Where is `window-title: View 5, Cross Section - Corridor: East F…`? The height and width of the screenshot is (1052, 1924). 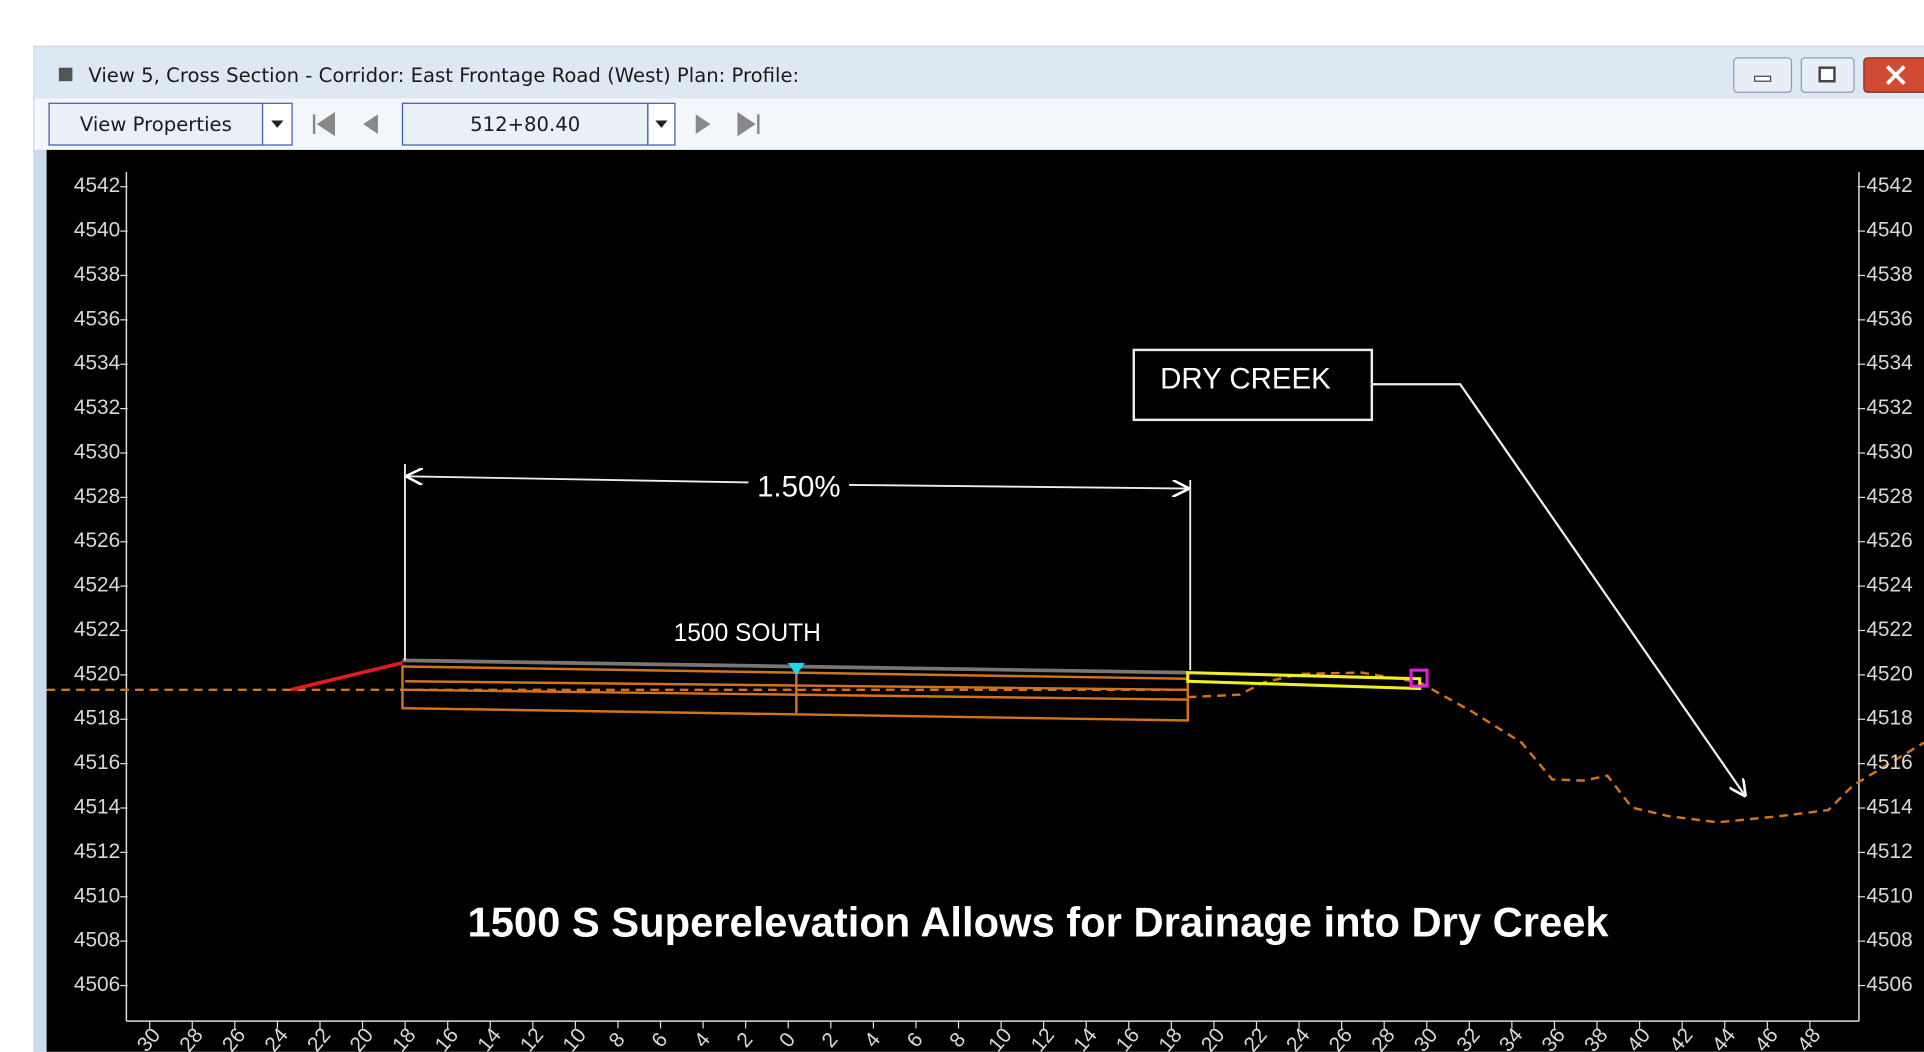 window-title: View 5, Cross Section - Corridor: East F… is located at coordinates (443, 75).